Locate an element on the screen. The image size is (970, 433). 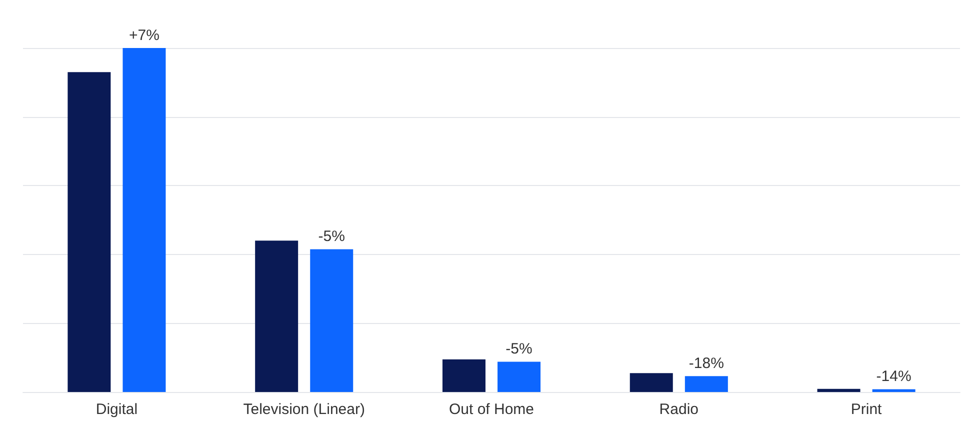
x-tick-label: Radio is located at coordinates (678, 409).